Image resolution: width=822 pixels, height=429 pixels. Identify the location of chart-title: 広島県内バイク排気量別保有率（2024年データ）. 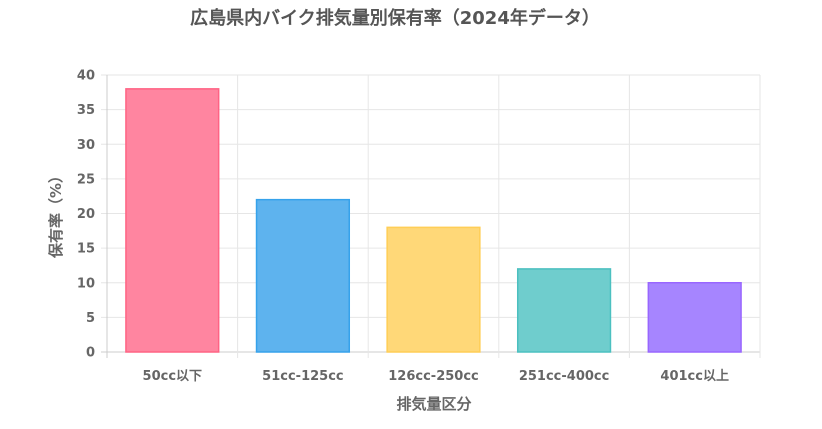
(395, 18).